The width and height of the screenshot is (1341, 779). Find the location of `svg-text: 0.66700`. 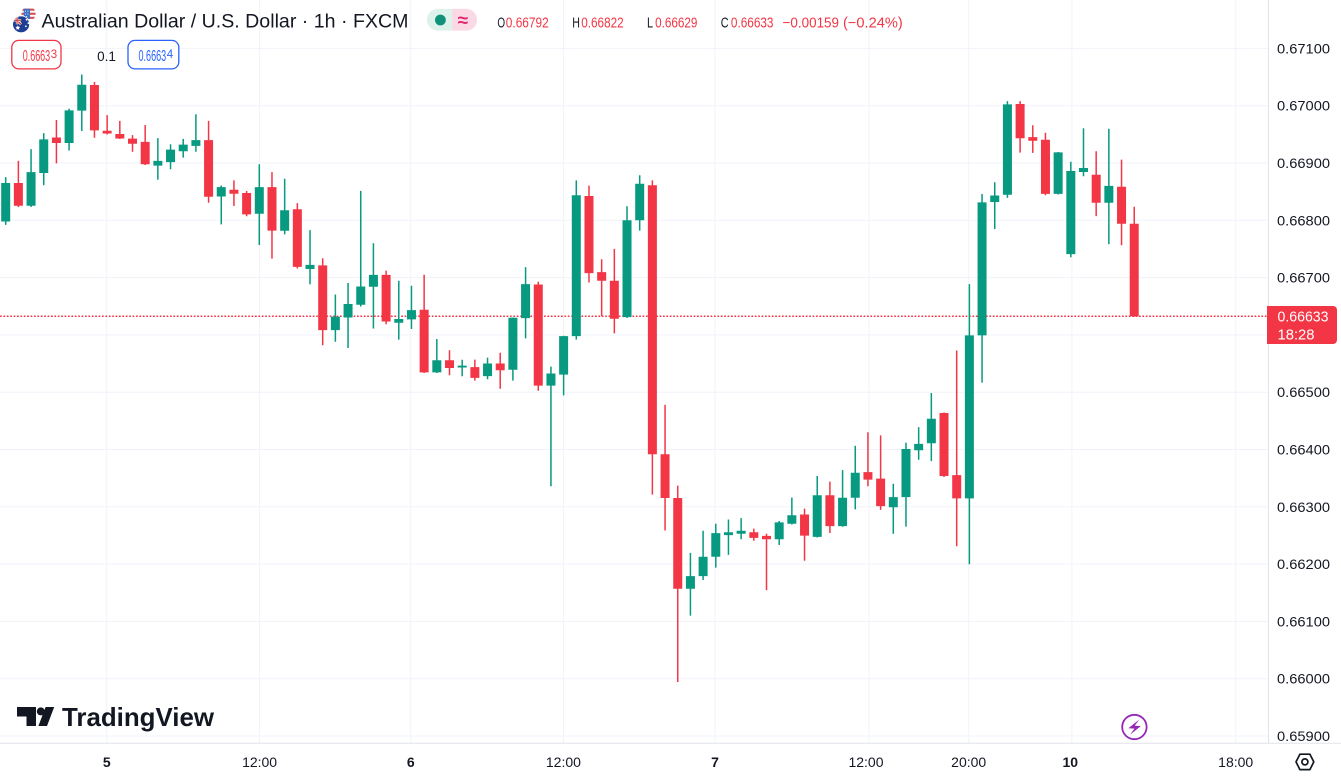

svg-text: 0.66700 is located at coordinates (1303, 278).